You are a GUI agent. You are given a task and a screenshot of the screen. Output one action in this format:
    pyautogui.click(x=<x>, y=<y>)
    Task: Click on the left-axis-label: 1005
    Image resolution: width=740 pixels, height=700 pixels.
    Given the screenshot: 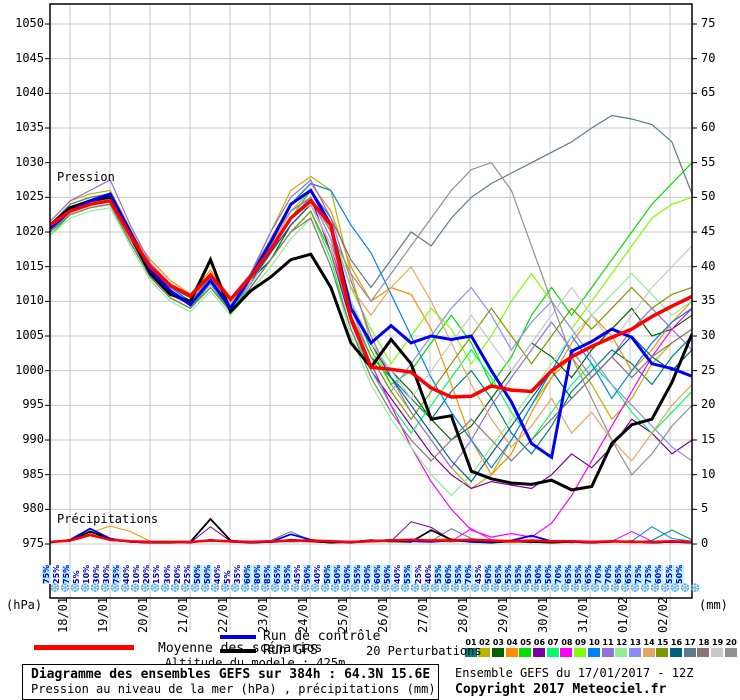 What is the action you would take?
    pyautogui.click(x=29, y=335)
    